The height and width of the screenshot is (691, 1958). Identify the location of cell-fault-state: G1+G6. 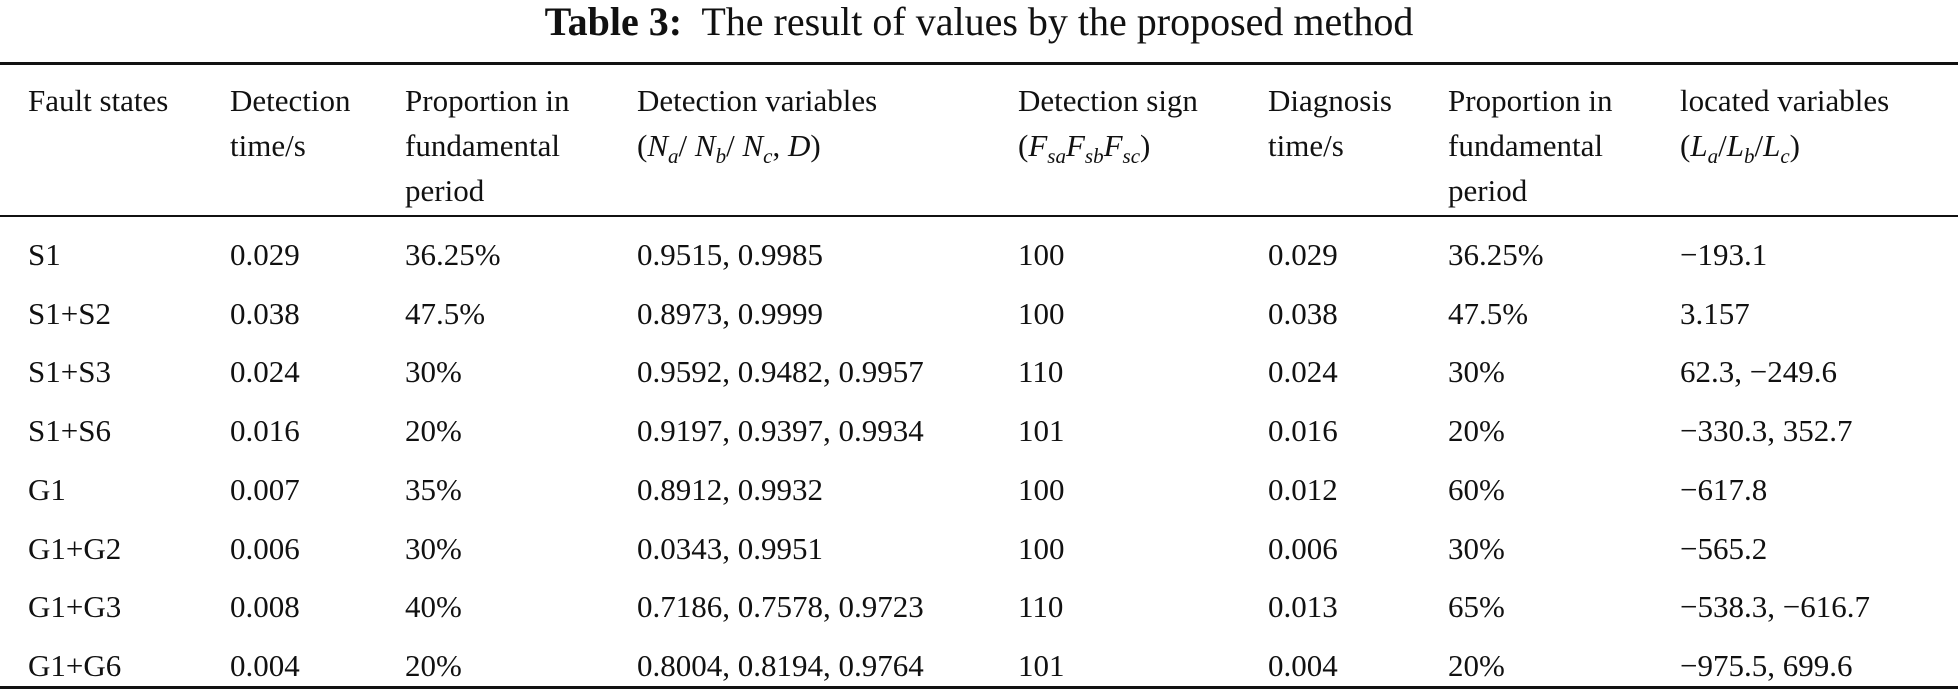
(75, 665).